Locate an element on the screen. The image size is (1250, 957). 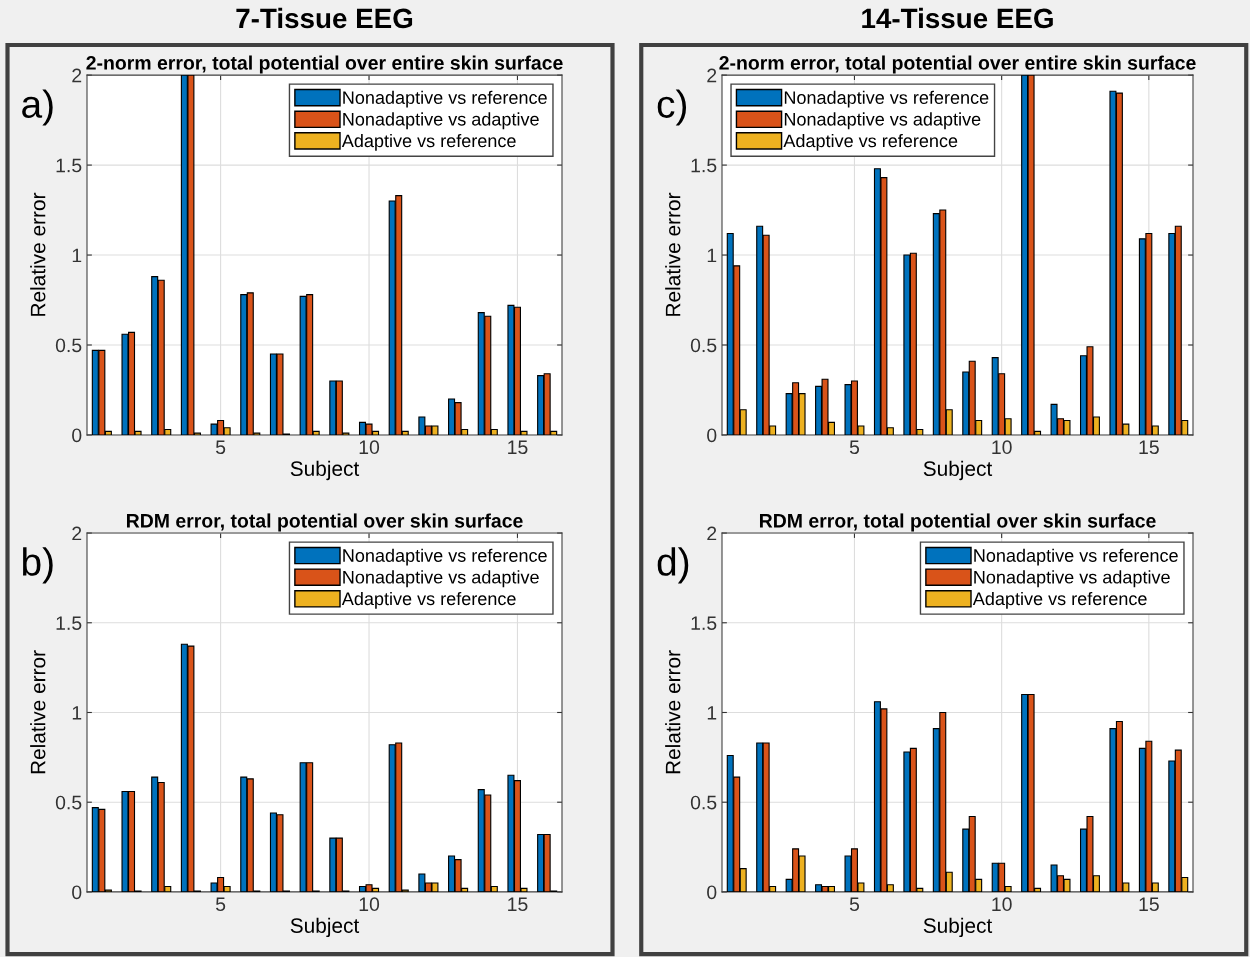
text: c) is located at coordinates (672, 107).